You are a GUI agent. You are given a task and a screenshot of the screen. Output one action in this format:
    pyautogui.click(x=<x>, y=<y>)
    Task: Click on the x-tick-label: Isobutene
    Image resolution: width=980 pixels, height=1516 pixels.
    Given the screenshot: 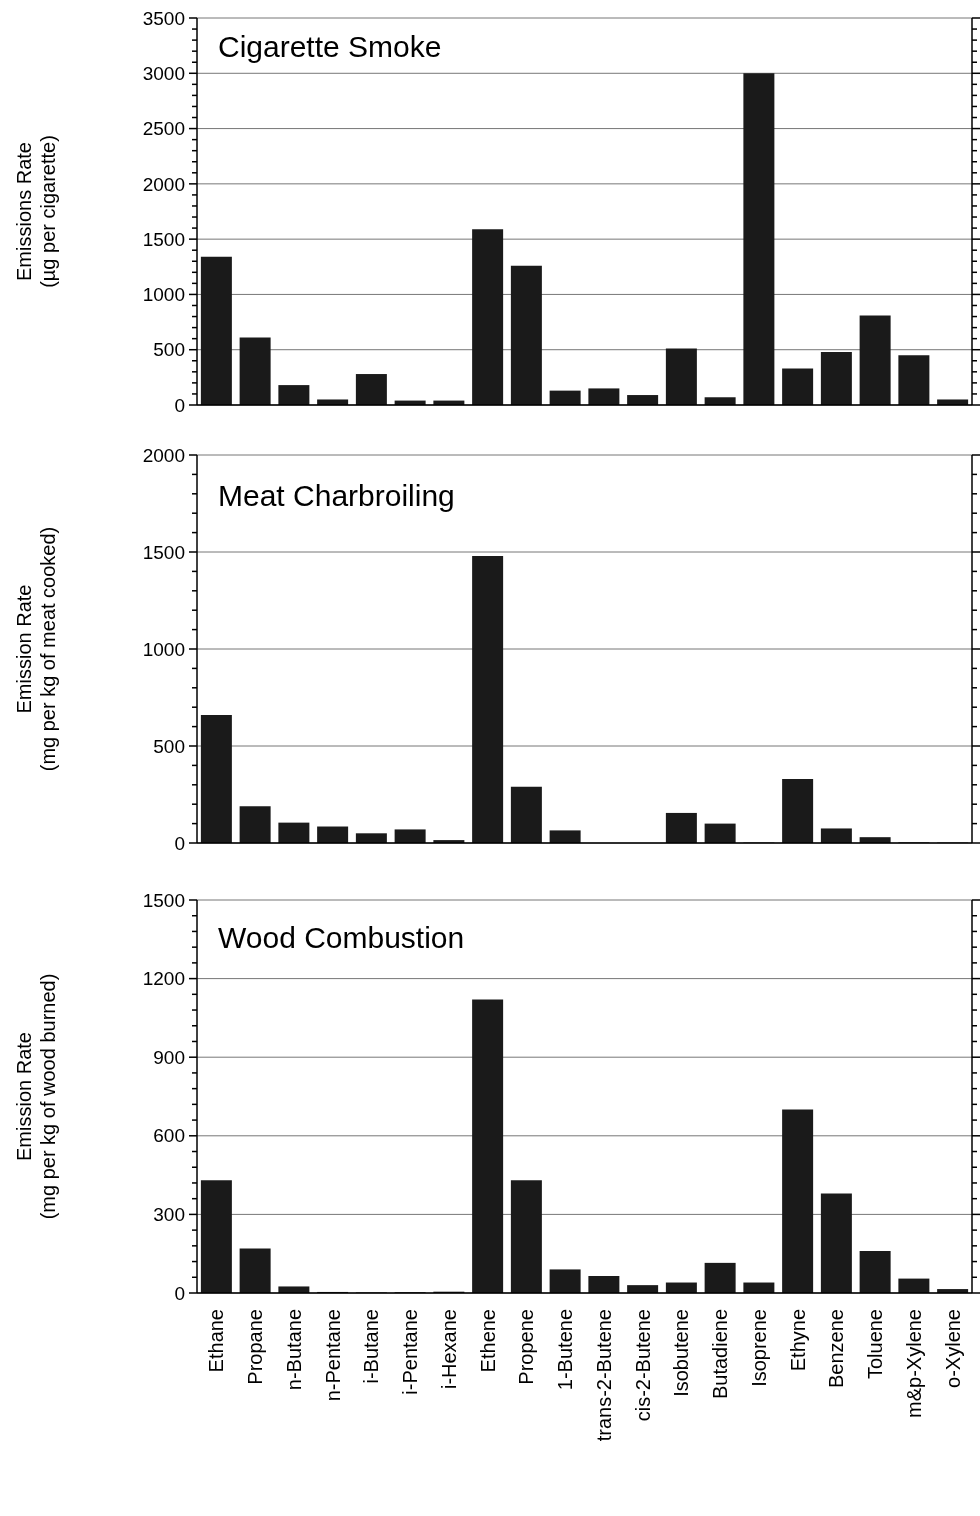 What is the action you would take?
    pyautogui.click(x=681, y=1353)
    